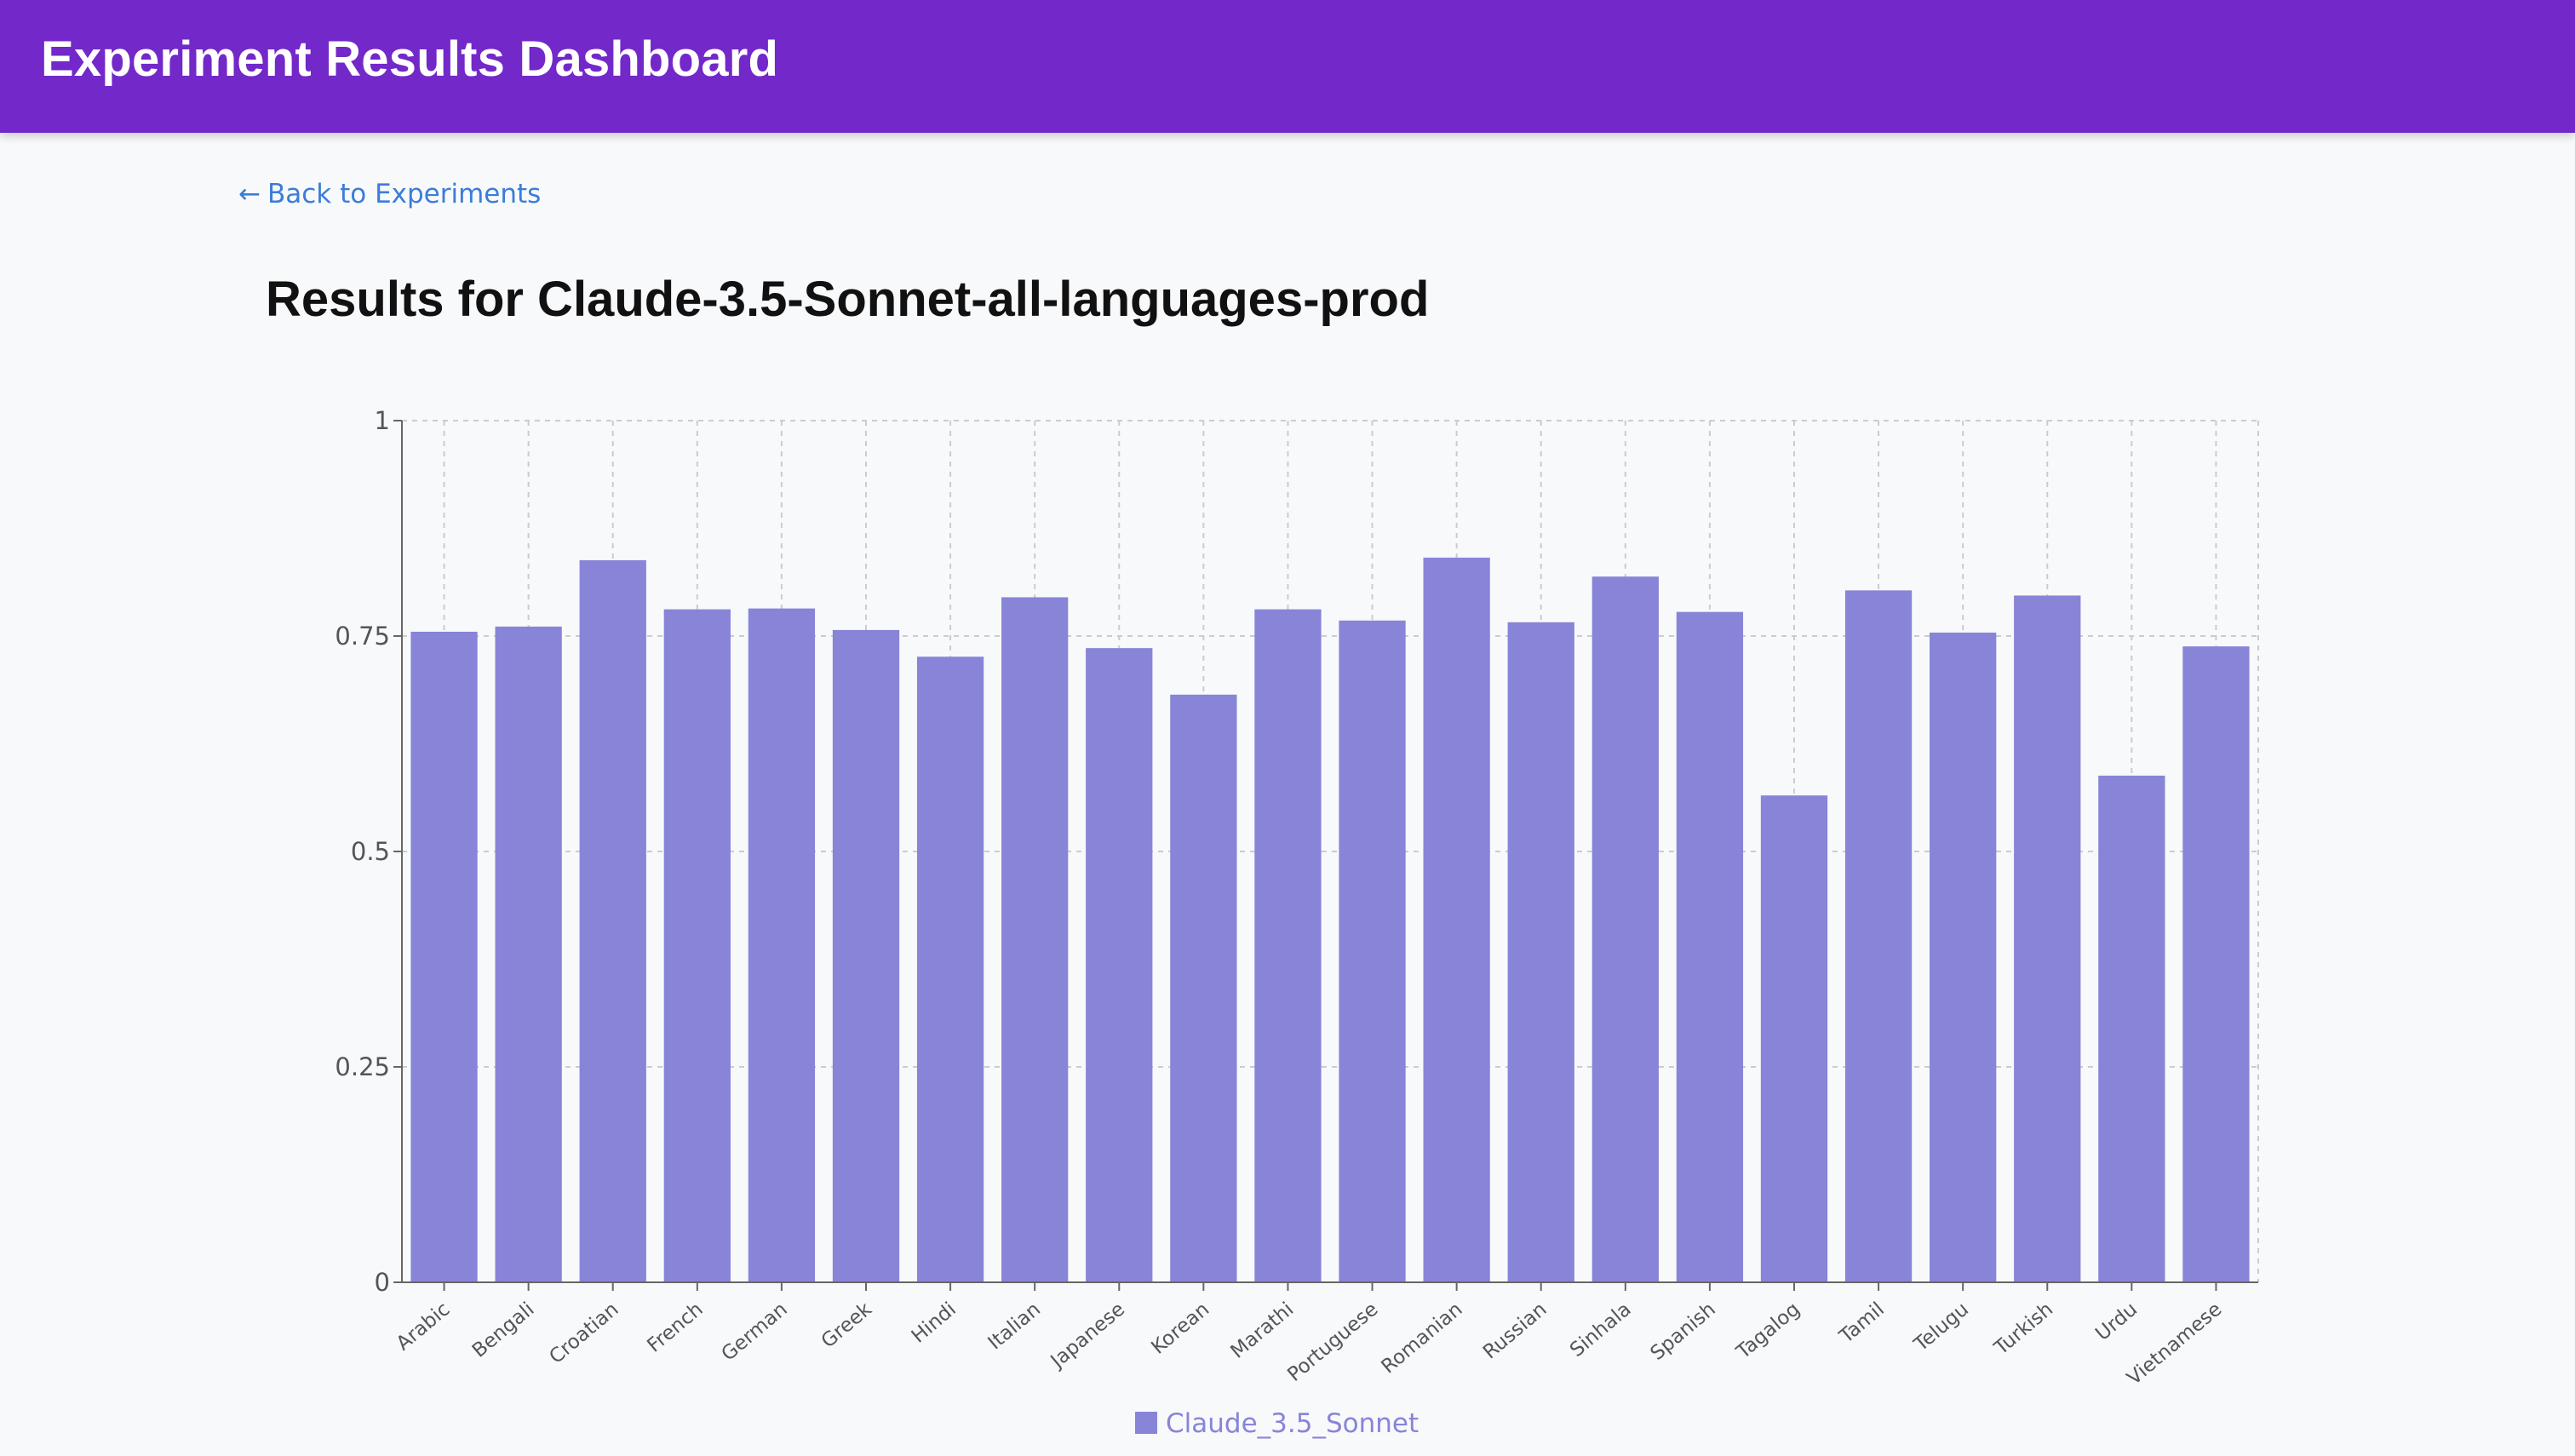 The image size is (2575, 1456). Describe the element at coordinates (382, 1282) in the screenshot. I see `y-tick-label: 0` at that location.